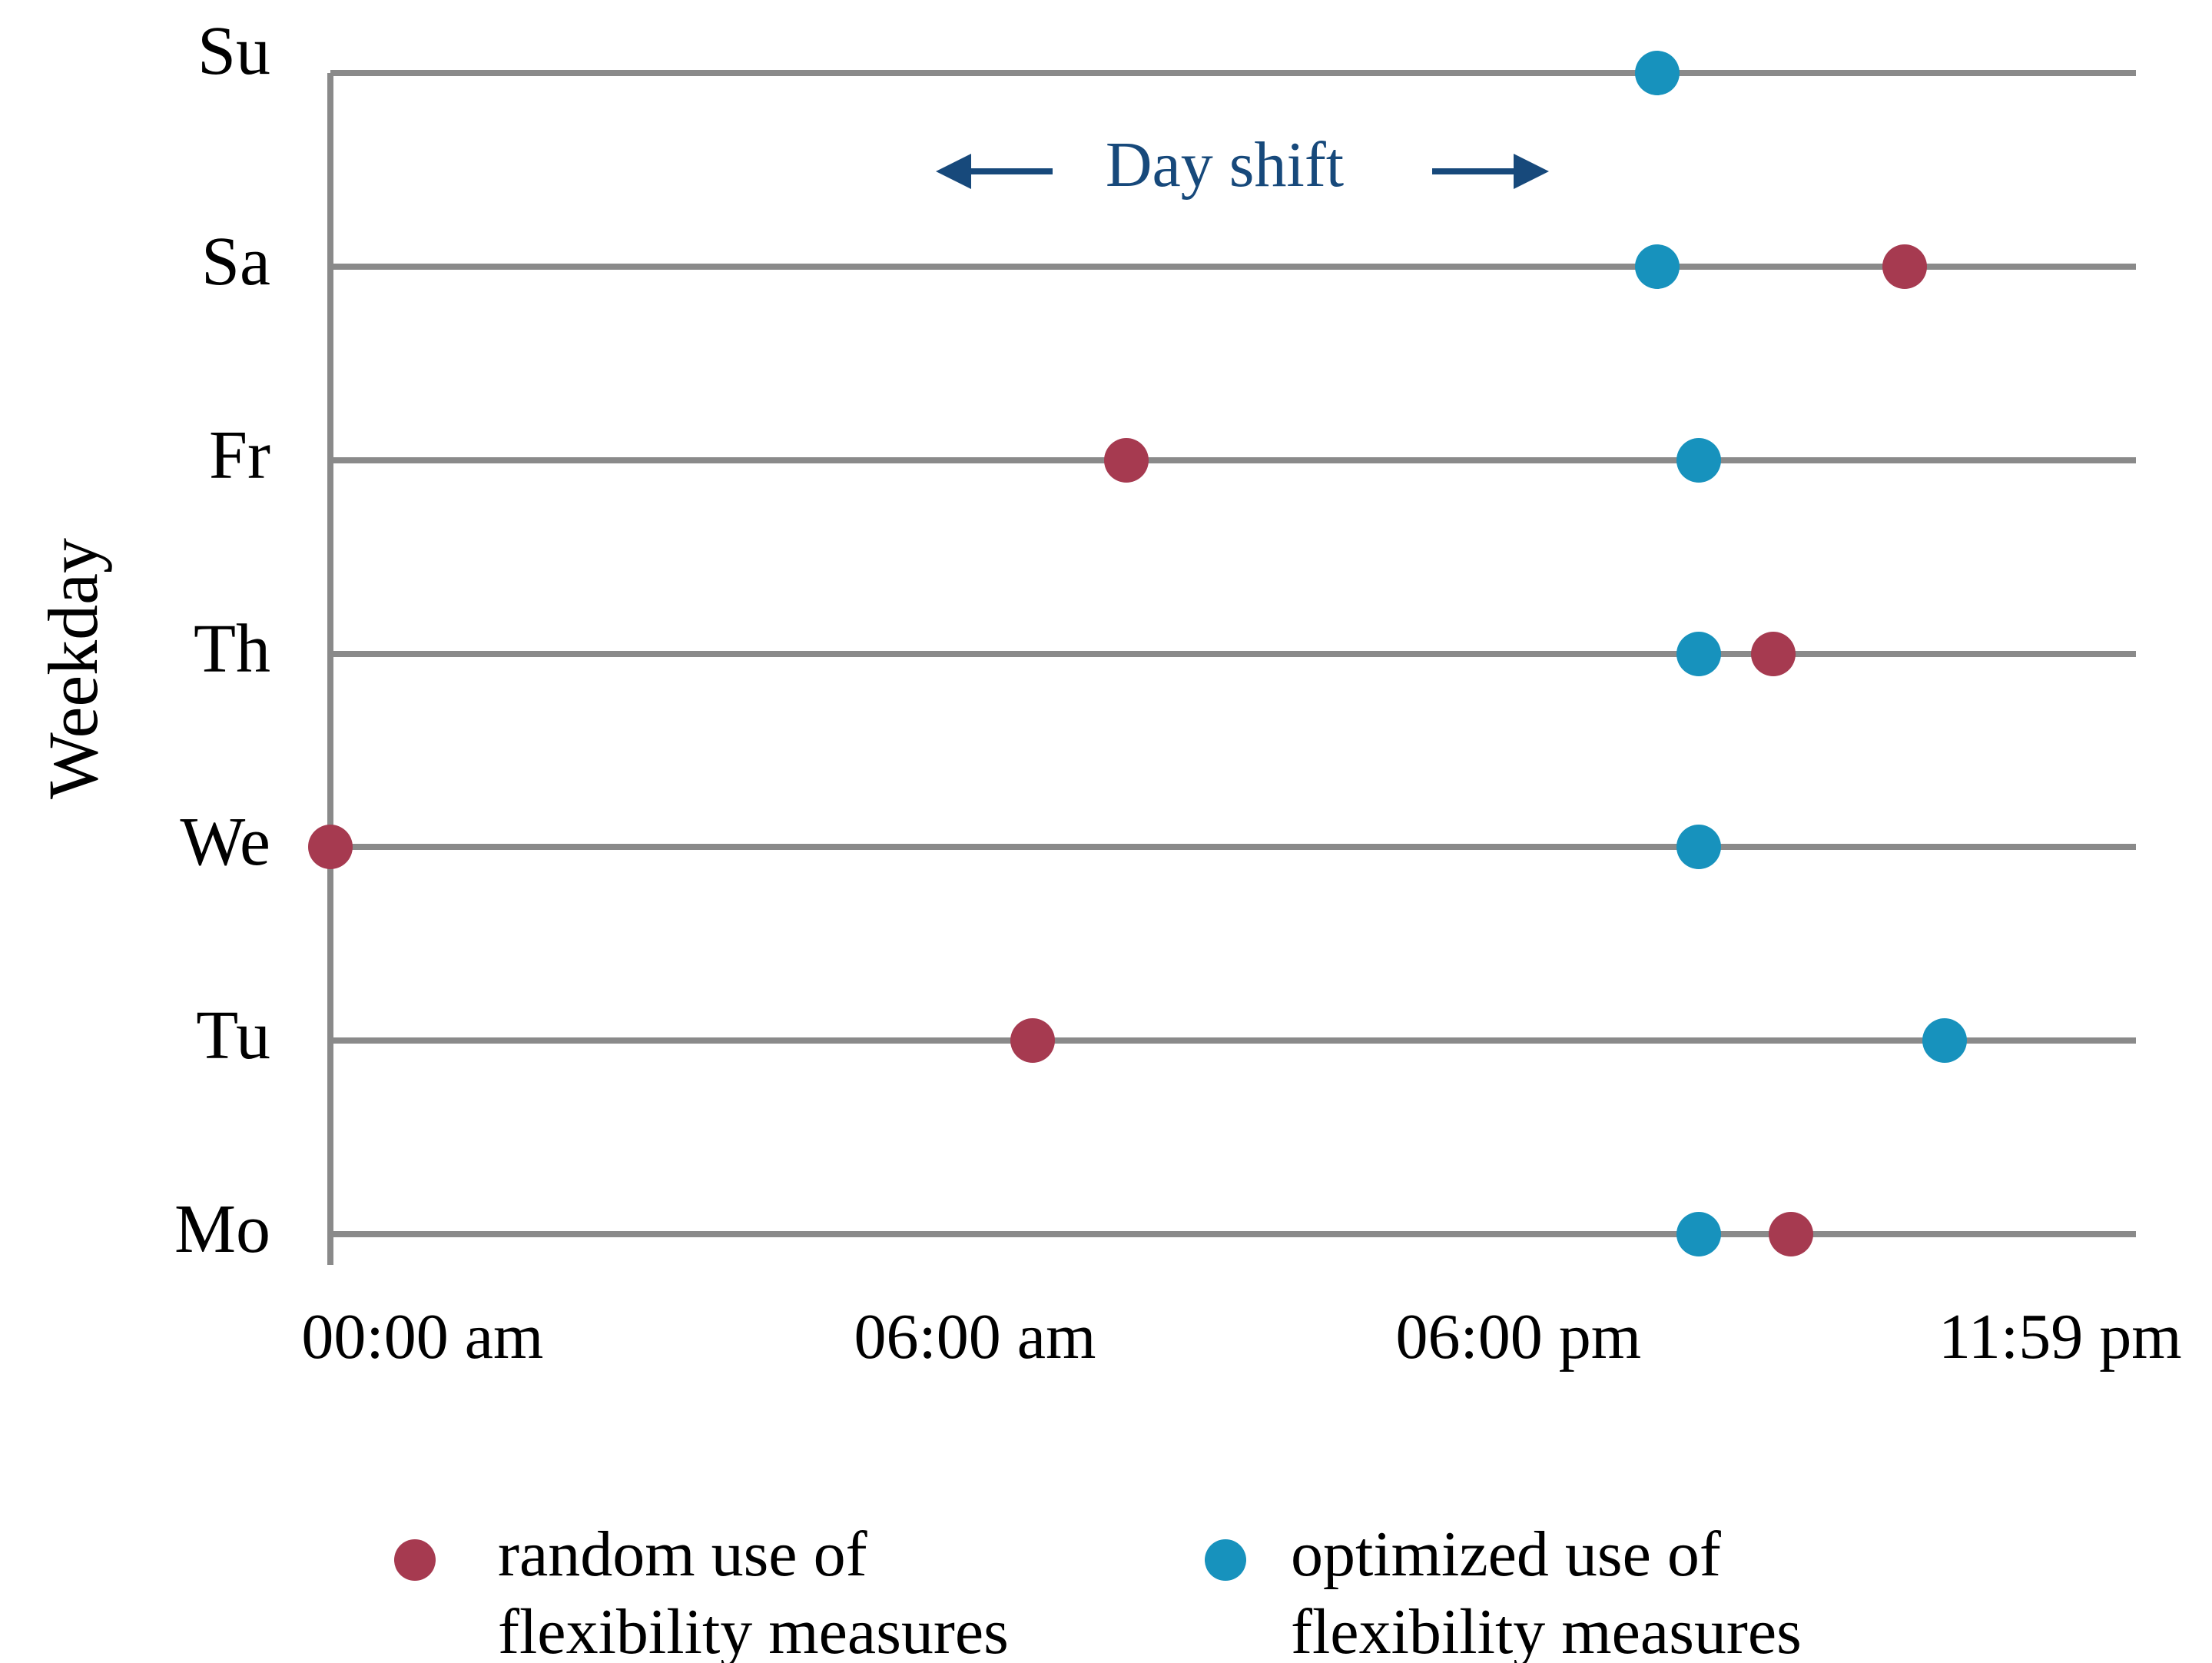 Image resolution: width=2212 pixels, height=1663 pixels. Describe the element at coordinates (330, 847) in the screenshot. I see `data-point-random-we` at that location.